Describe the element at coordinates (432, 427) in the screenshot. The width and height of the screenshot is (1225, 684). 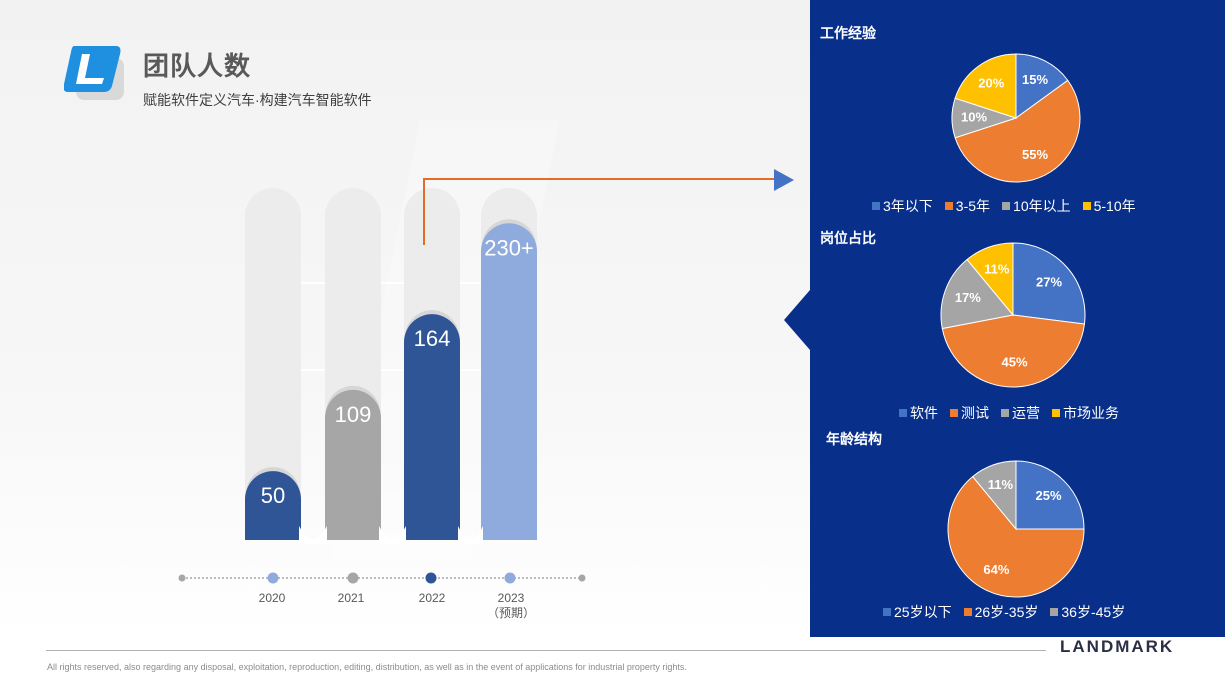
I see `bar-2022` at that location.